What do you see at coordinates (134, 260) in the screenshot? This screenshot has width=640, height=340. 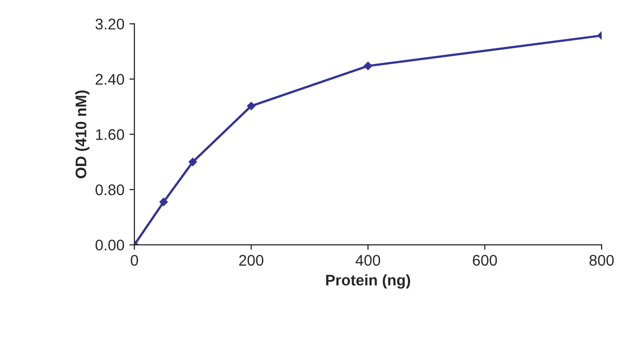 I see `x-tick-label: 0` at bounding box center [134, 260].